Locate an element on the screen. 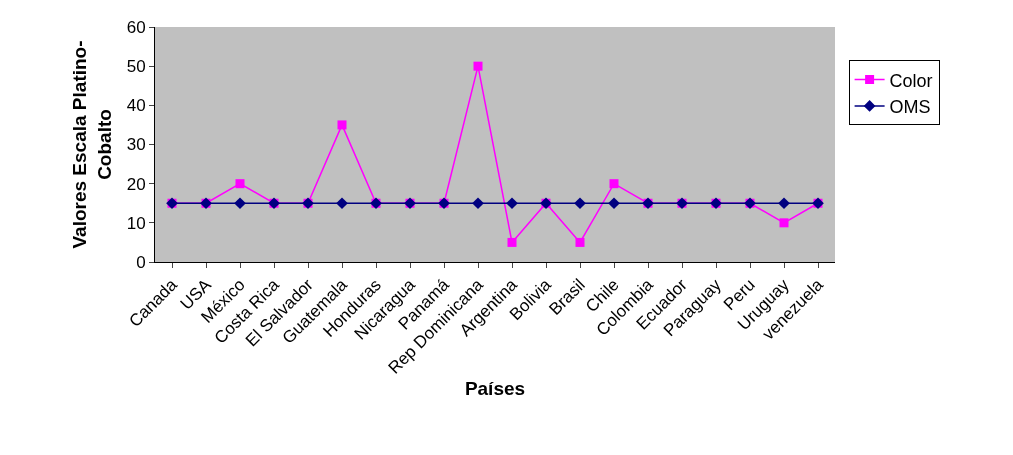  y-tick-label: 40 is located at coordinates (136, 106).